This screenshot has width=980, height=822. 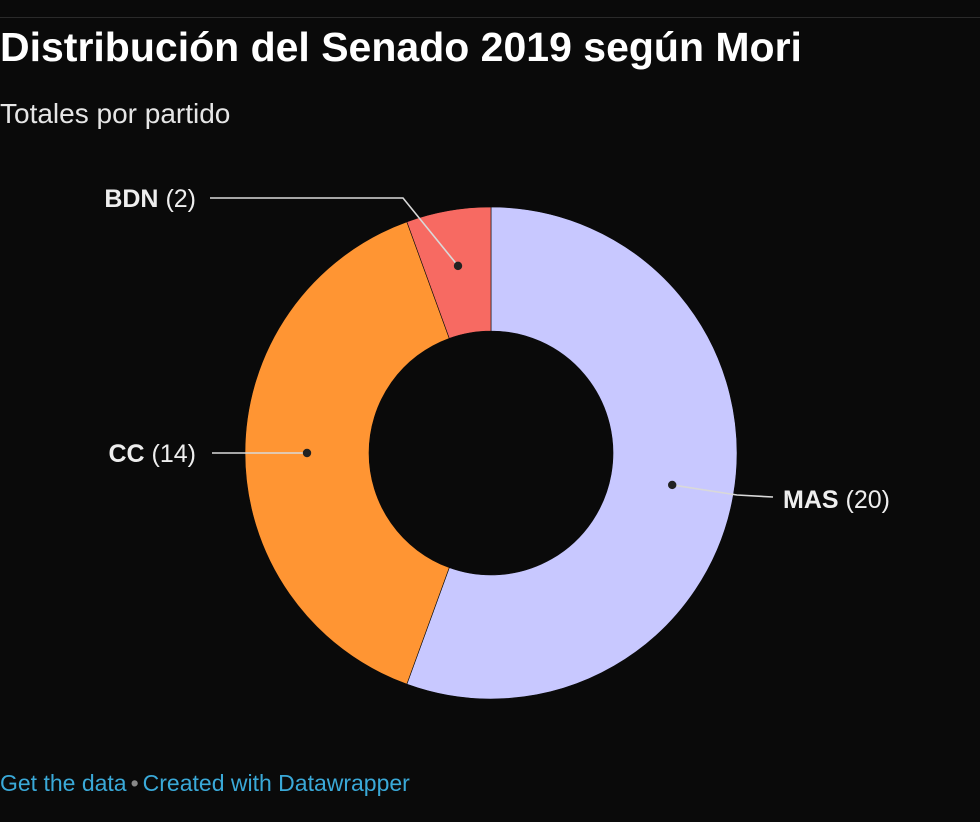 What do you see at coordinates (63, 783) in the screenshot?
I see `get-the-data-link: Get the data` at bounding box center [63, 783].